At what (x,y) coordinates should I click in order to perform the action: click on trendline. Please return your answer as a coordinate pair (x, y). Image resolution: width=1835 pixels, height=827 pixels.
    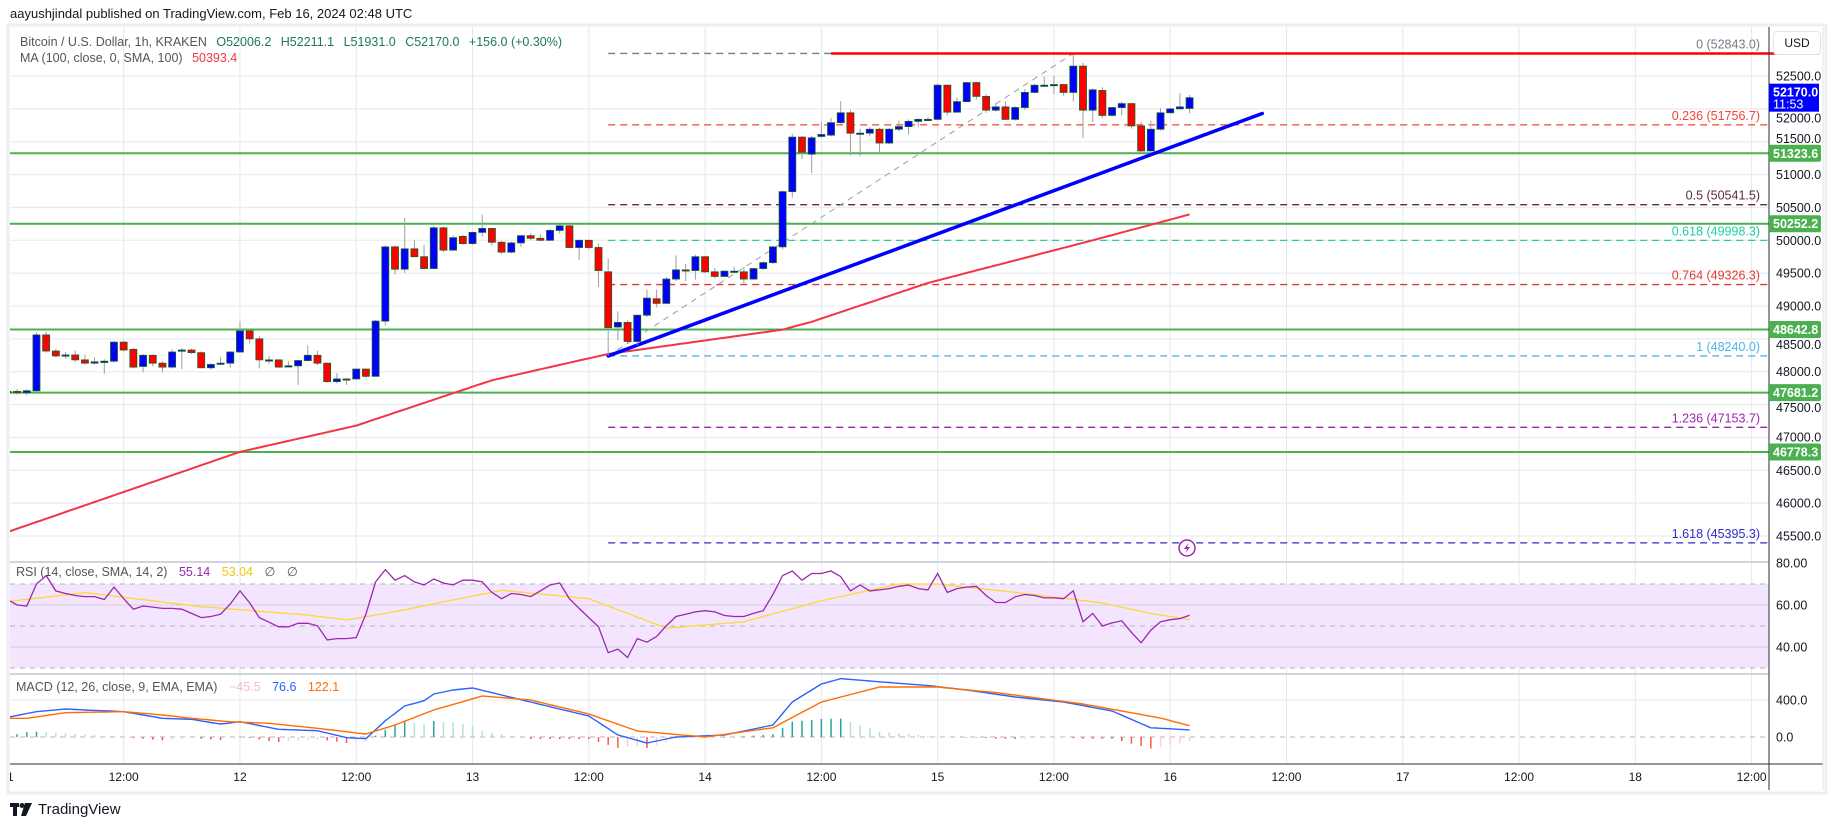
    Looking at the image, I should click on (935, 234).